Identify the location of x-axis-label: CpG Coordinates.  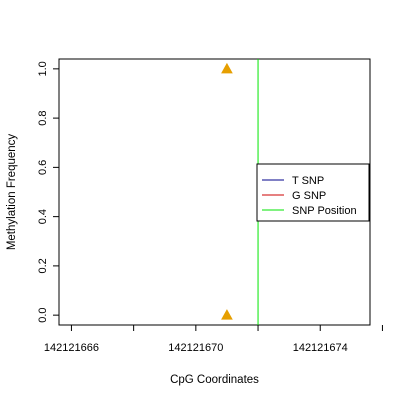
(214, 380).